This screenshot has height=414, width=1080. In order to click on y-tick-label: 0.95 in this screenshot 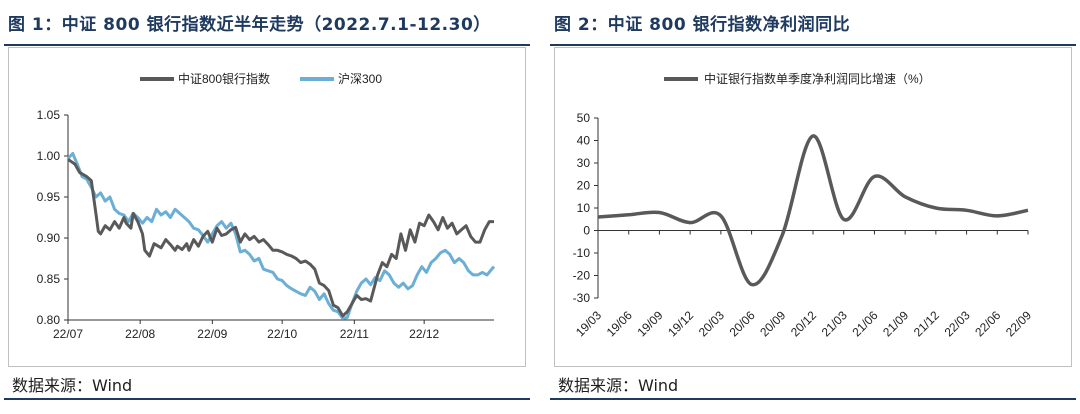, I will do `click(49, 197)`.